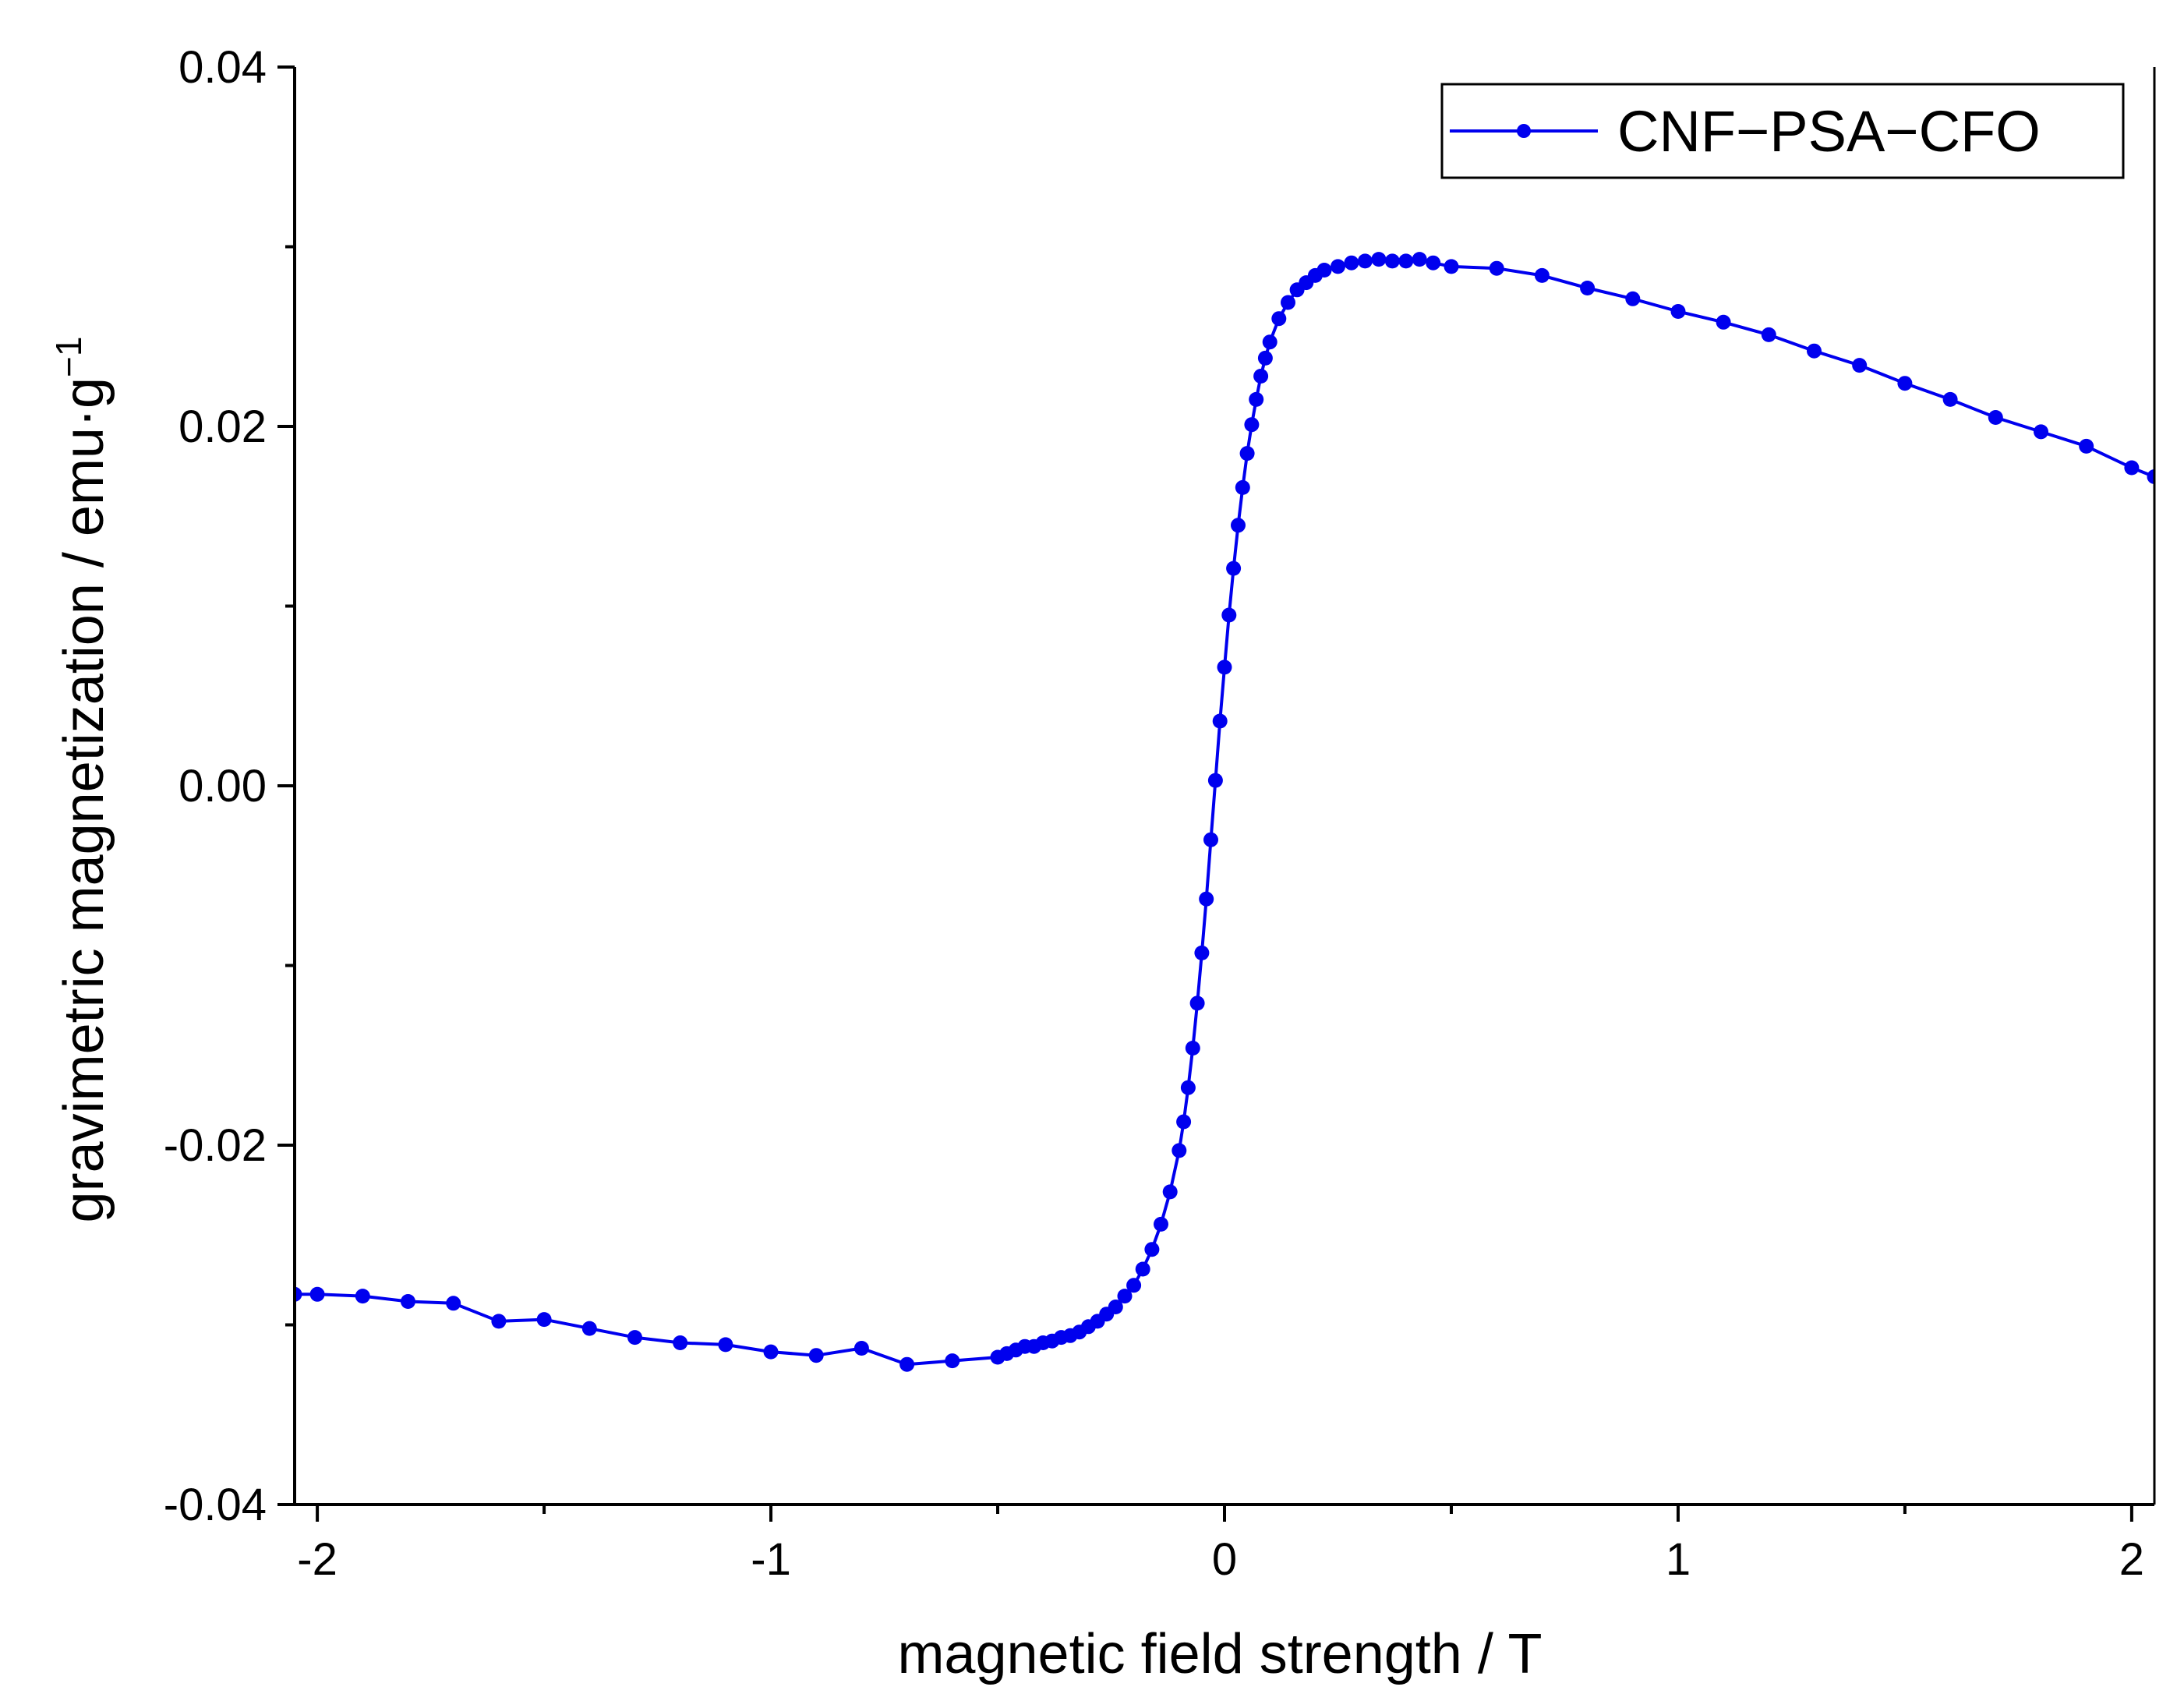 The height and width of the screenshot is (1701, 2184). I want to click on legend: CNF−PSA−CFO, so click(1783, 131).